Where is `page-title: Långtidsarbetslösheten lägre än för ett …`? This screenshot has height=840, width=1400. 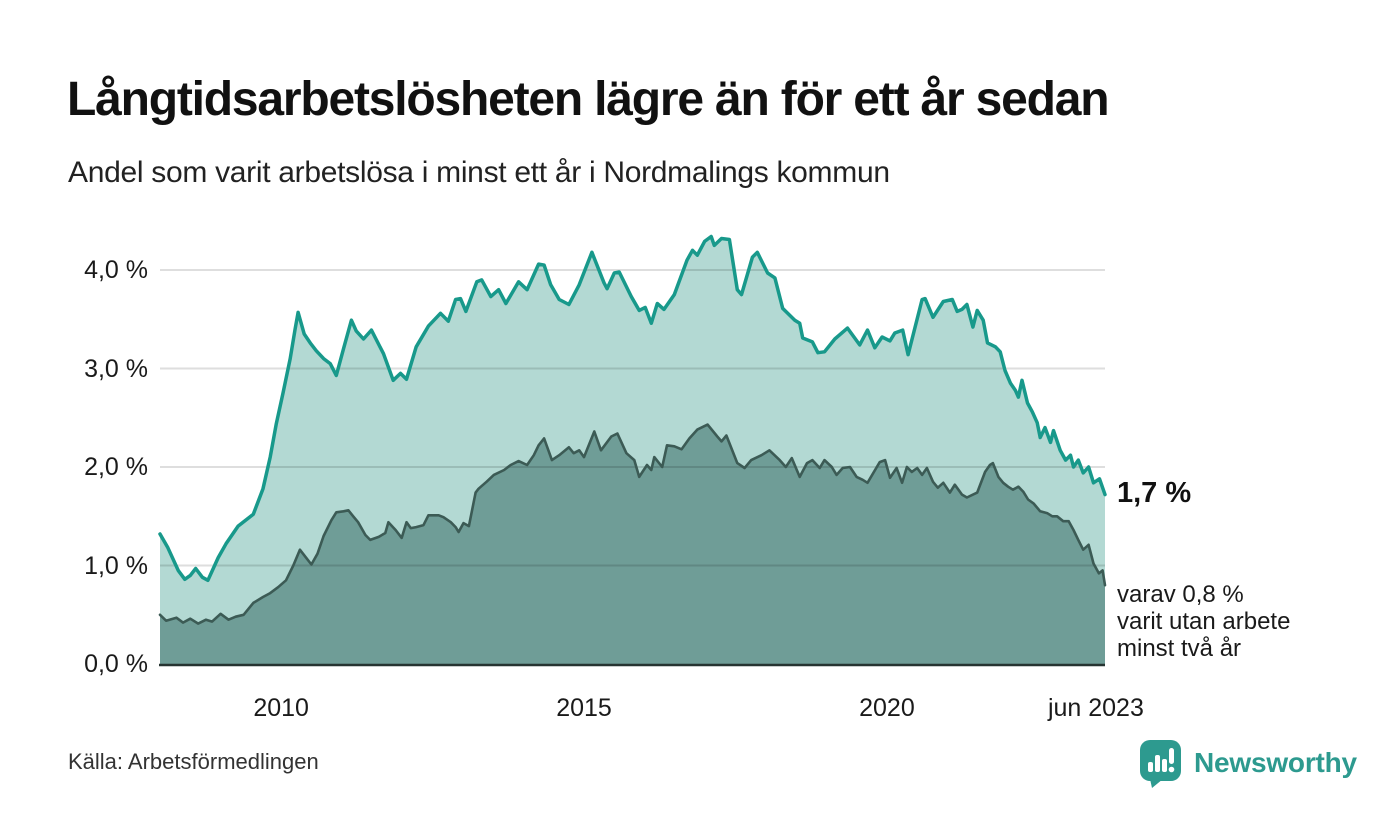
page-title: Långtidsarbetslösheten lägre än för ett … is located at coordinates (588, 99).